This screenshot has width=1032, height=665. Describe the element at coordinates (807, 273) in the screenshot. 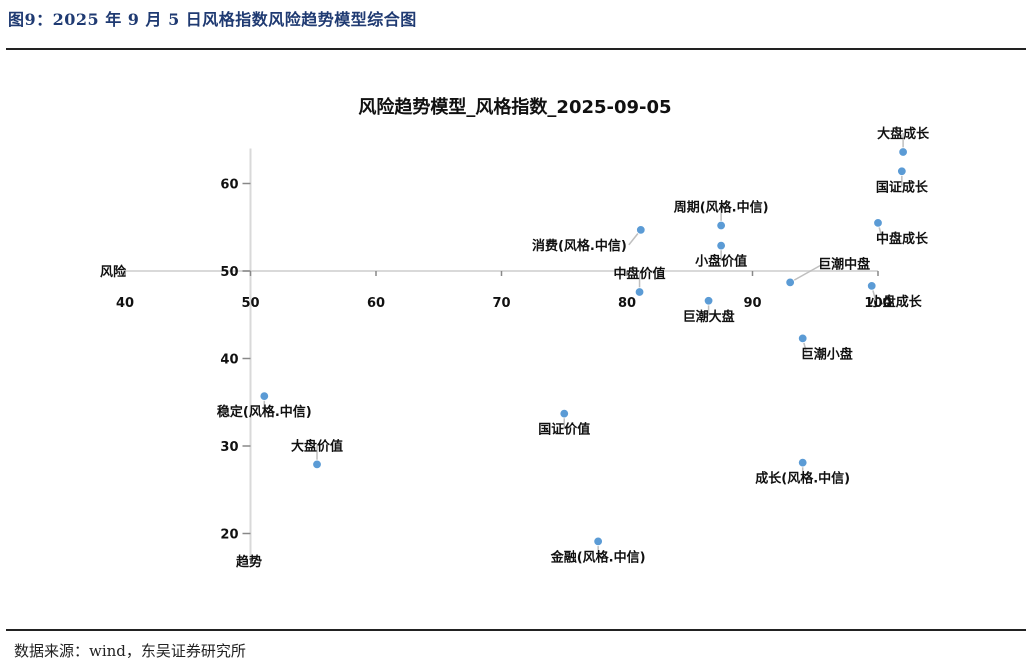

I see `leader-line` at that location.